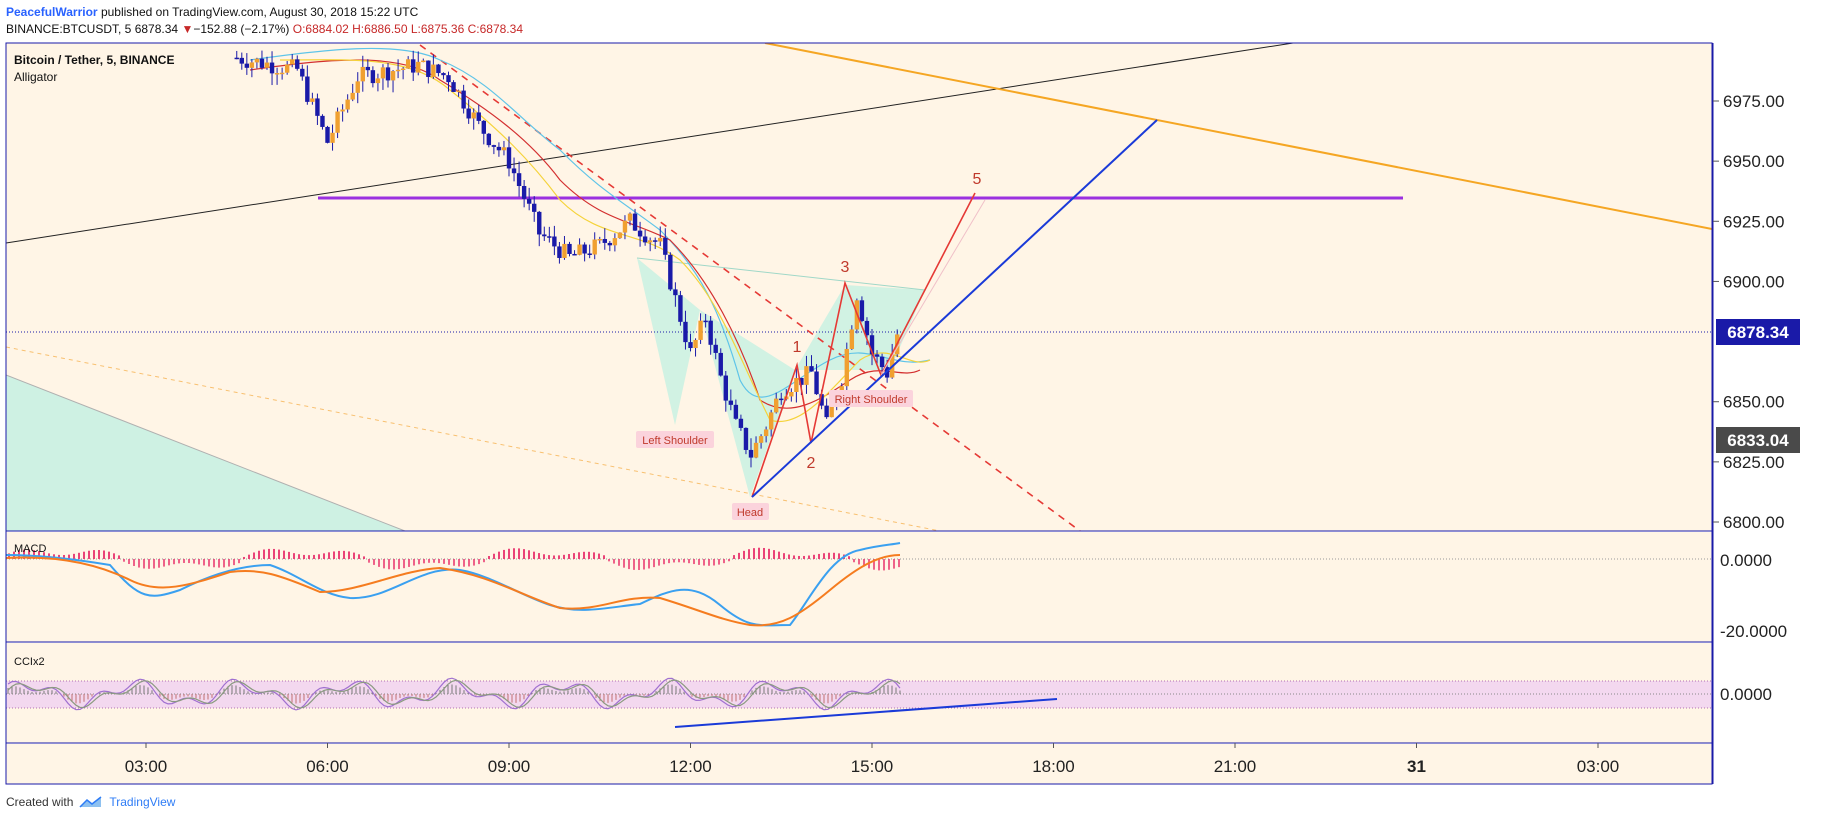  Describe the element at coordinates (241, 29) in the screenshot. I see `price-change: −152.88 (−2.17%)` at that location.